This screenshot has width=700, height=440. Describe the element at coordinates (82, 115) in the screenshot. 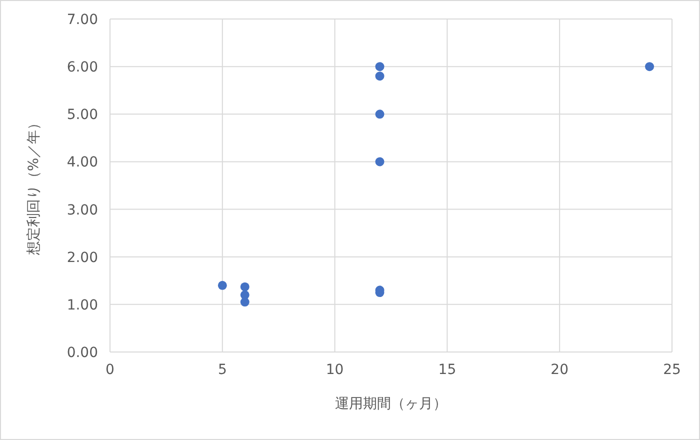

I see `y-tick-label: 5.00` at that location.